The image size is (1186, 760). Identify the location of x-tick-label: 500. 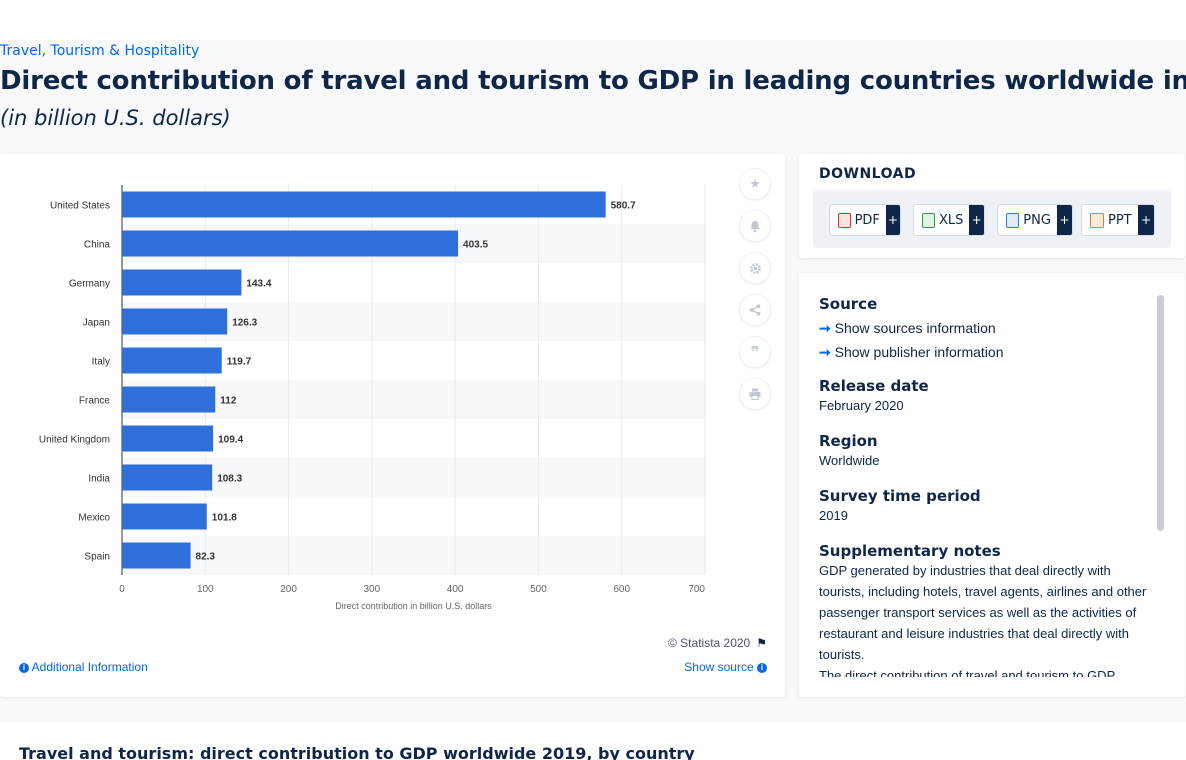
(538, 589).